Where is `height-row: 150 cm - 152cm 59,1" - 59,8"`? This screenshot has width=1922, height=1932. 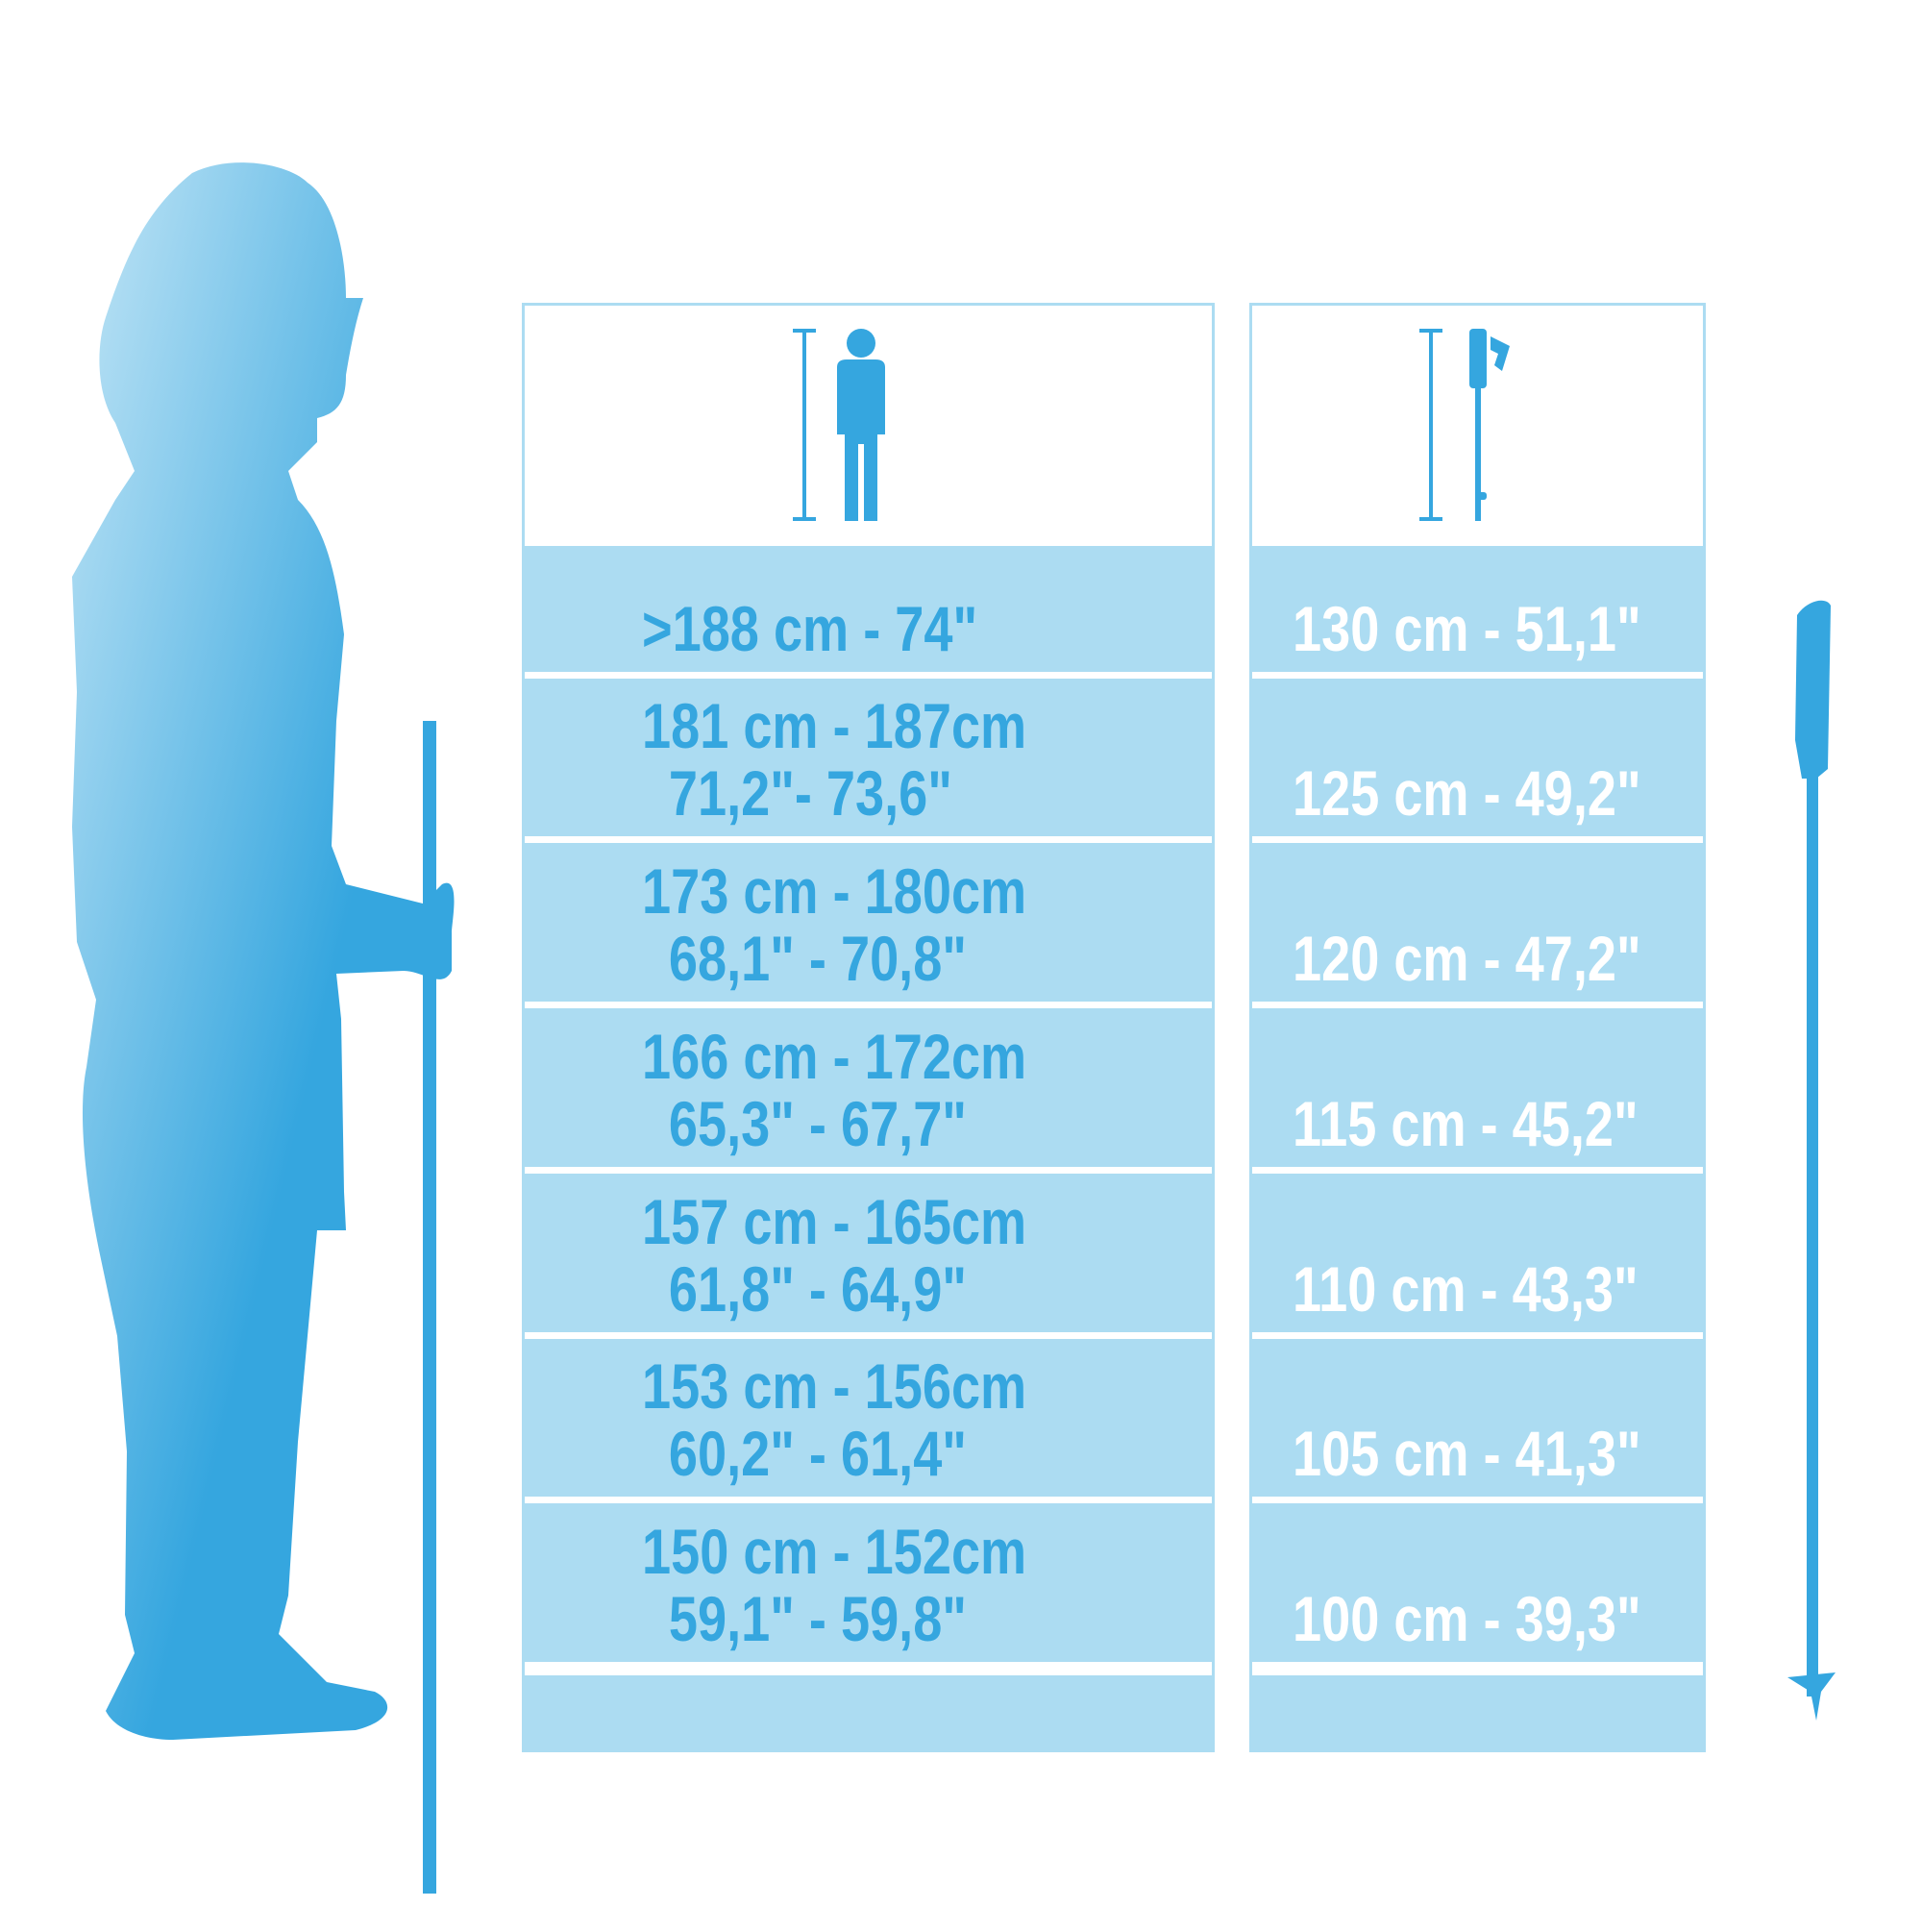 height-row: 150 cm - 152cm 59,1" - 59,8" is located at coordinates (868, 1583).